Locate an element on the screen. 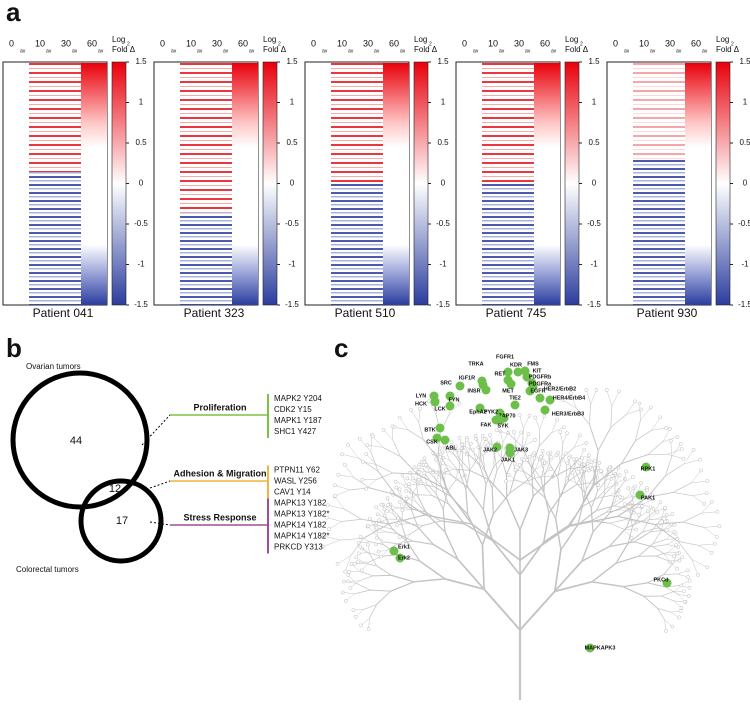 This screenshot has height=706, width=750. timepoint-label: 10 is located at coordinates (191, 43).